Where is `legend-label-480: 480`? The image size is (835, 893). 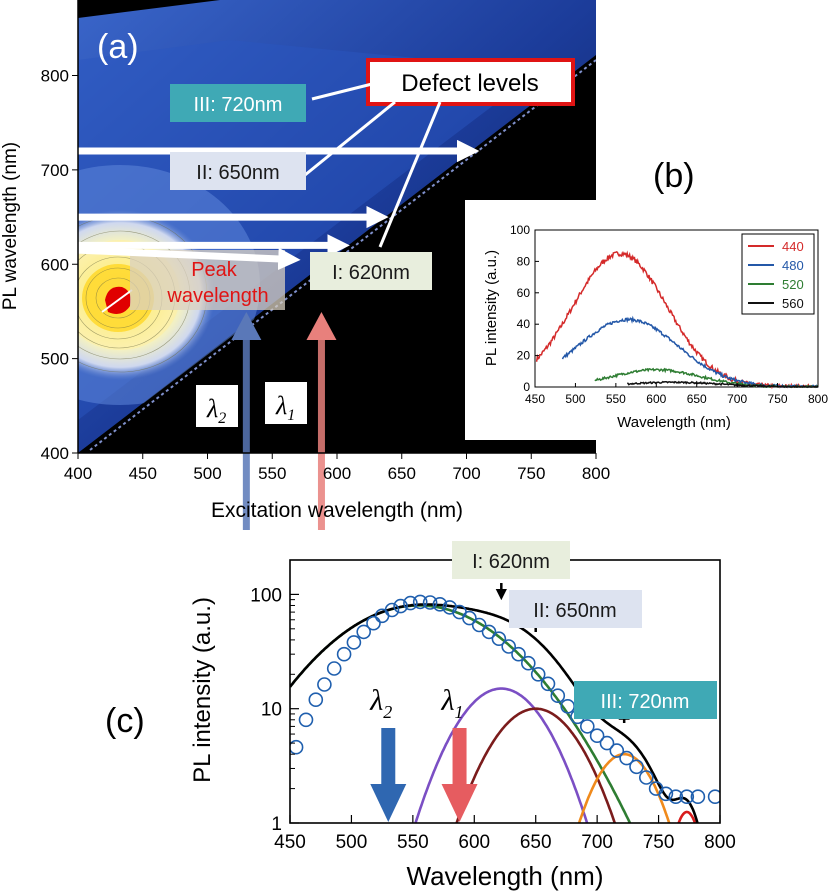
legend-label-480: 480 is located at coordinates (793, 265).